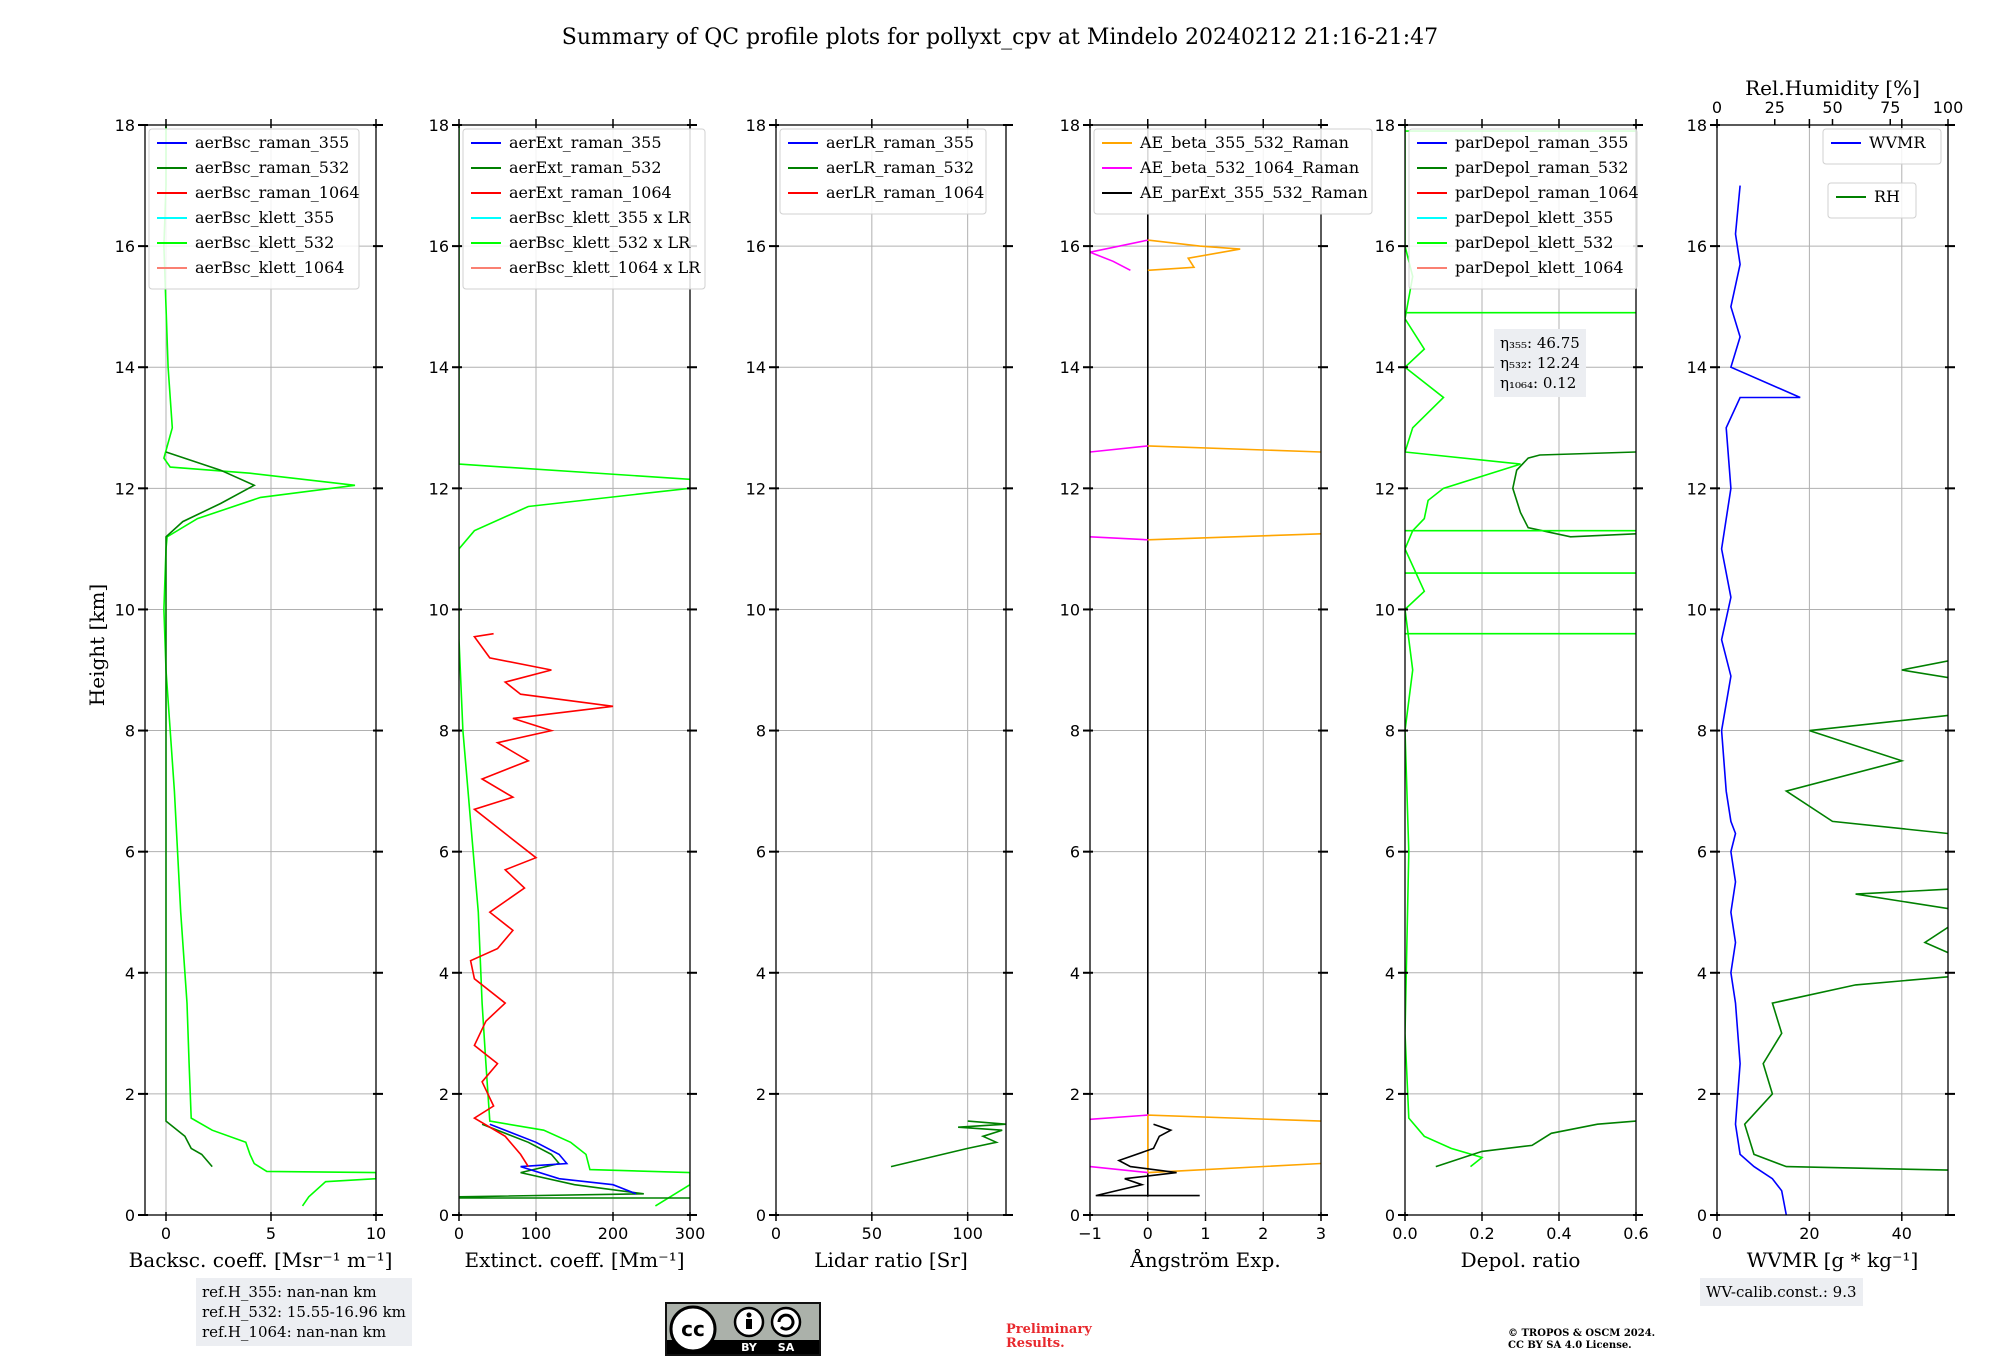 The width and height of the screenshot is (2000, 1360). I want to click on ref-height-532: ref.H_532: 15.55-16.96 km, so click(304, 1312).